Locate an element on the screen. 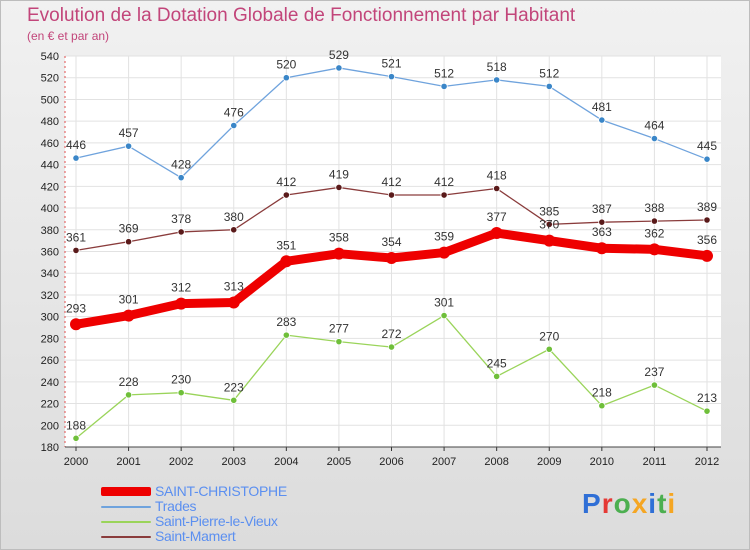 The image size is (750, 550). data-point-saint-mamert-2002 is located at coordinates (181, 232).